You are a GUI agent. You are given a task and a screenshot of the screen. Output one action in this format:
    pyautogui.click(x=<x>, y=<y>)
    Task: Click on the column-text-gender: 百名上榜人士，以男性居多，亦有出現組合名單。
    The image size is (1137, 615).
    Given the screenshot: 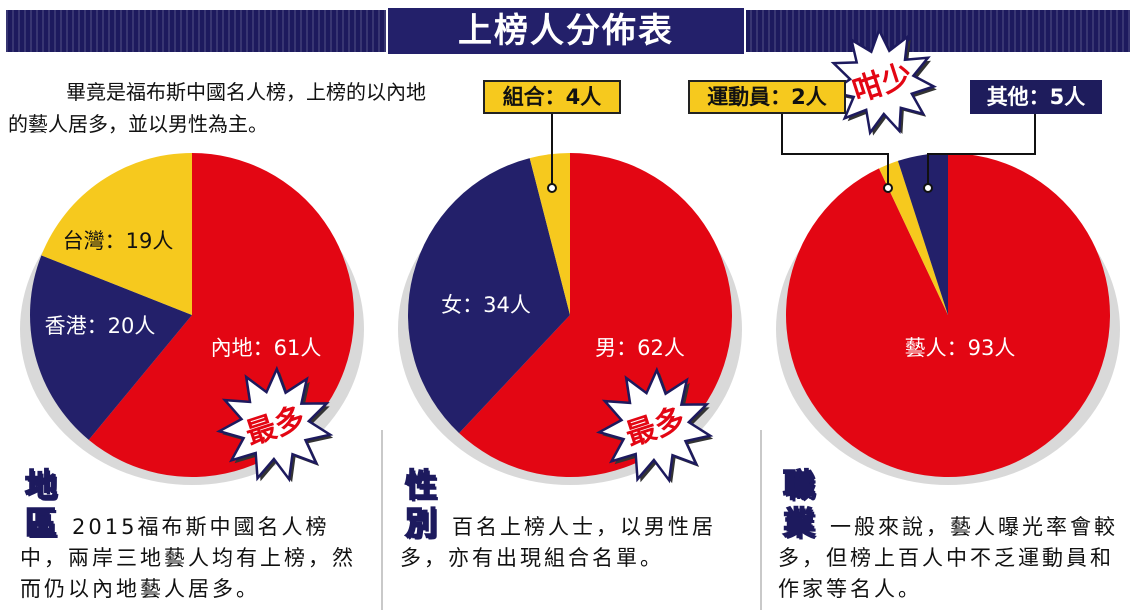 What is the action you would take?
    pyautogui.click(x=558, y=542)
    